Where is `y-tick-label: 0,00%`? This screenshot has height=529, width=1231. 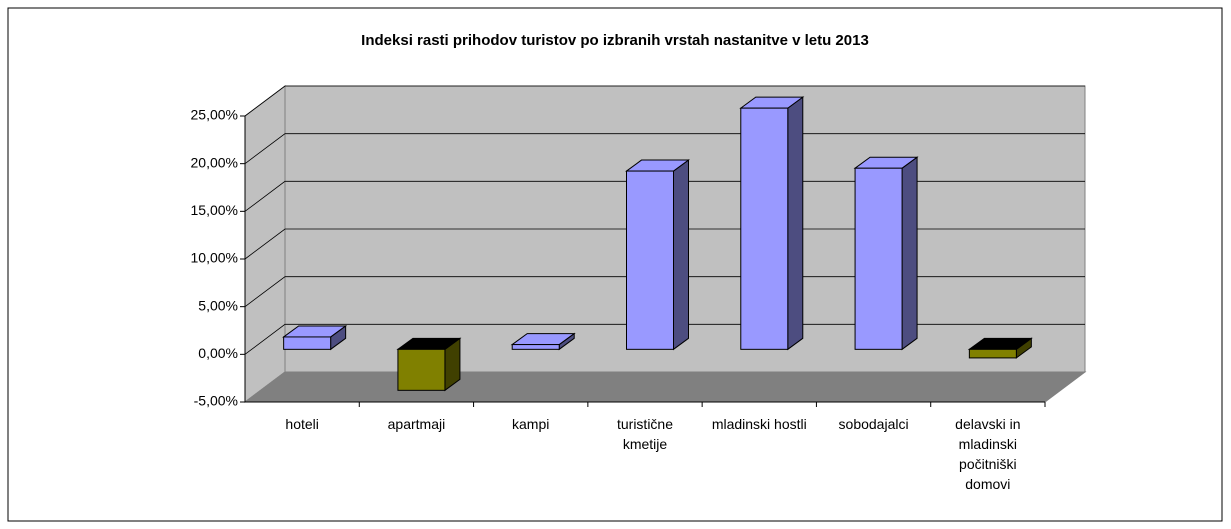 y-tick-label: 0,00% is located at coordinates (218, 353).